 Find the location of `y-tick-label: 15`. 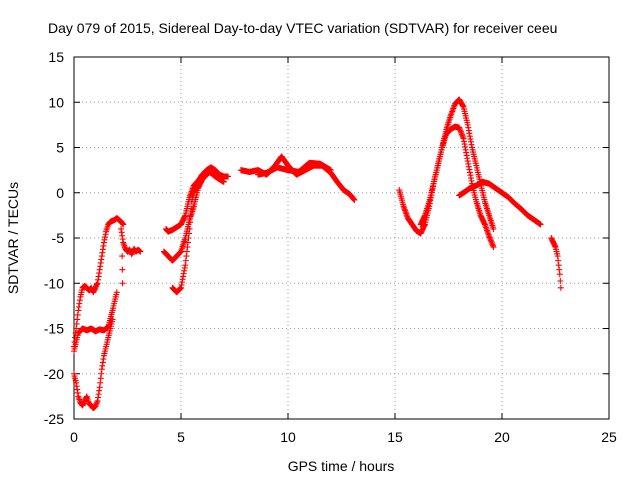

y-tick-label: 15 is located at coordinates (56, 57).